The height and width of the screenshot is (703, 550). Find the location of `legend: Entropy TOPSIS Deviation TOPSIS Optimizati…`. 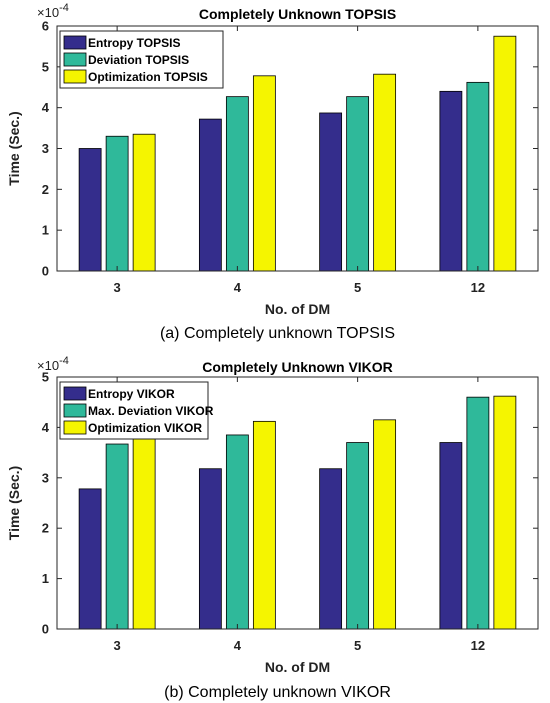

legend: Entropy TOPSIS Deviation TOPSIS Optimizati… is located at coordinates (141, 59).